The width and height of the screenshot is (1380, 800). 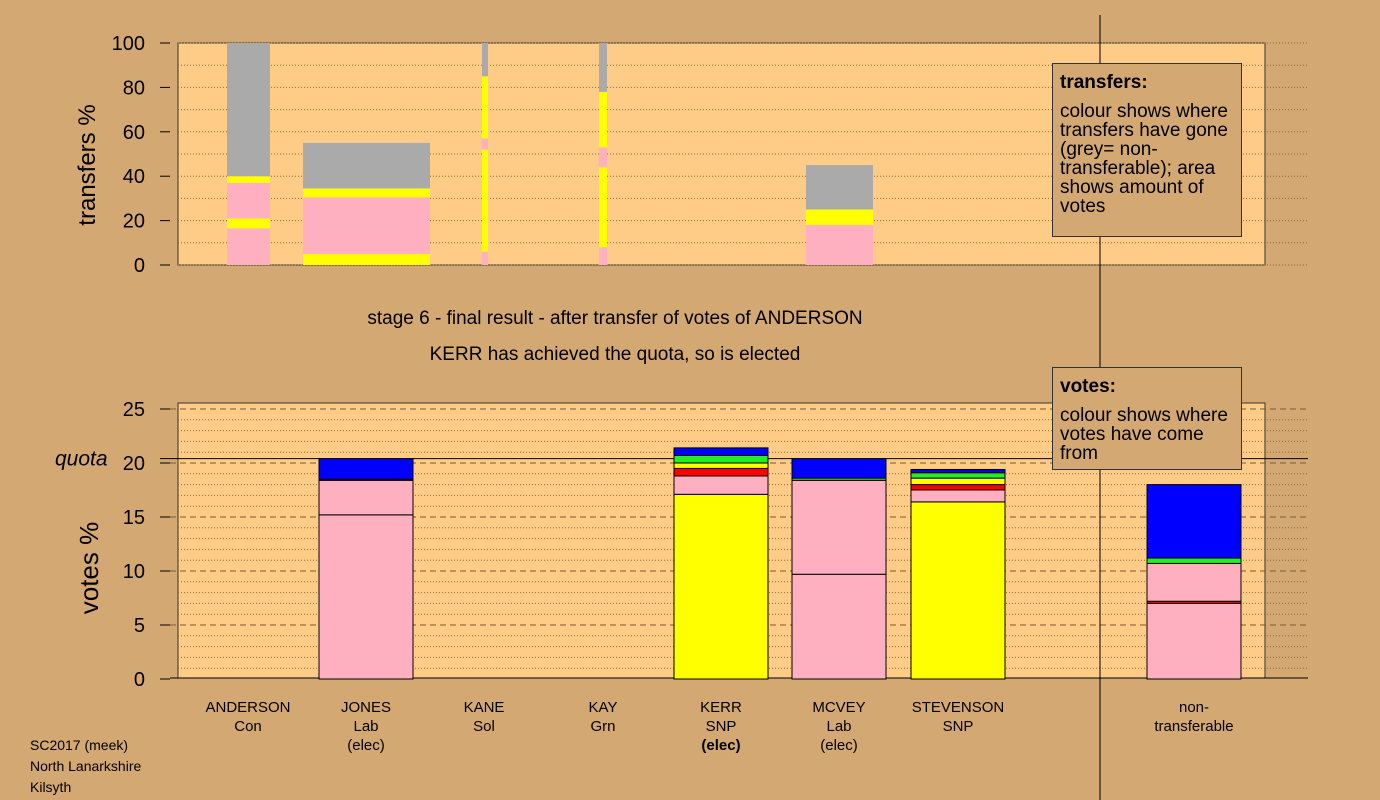 What do you see at coordinates (1144, 434) in the screenshot?
I see `votes-legend-body: colour shows where votes have come from` at bounding box center [1144, 434].